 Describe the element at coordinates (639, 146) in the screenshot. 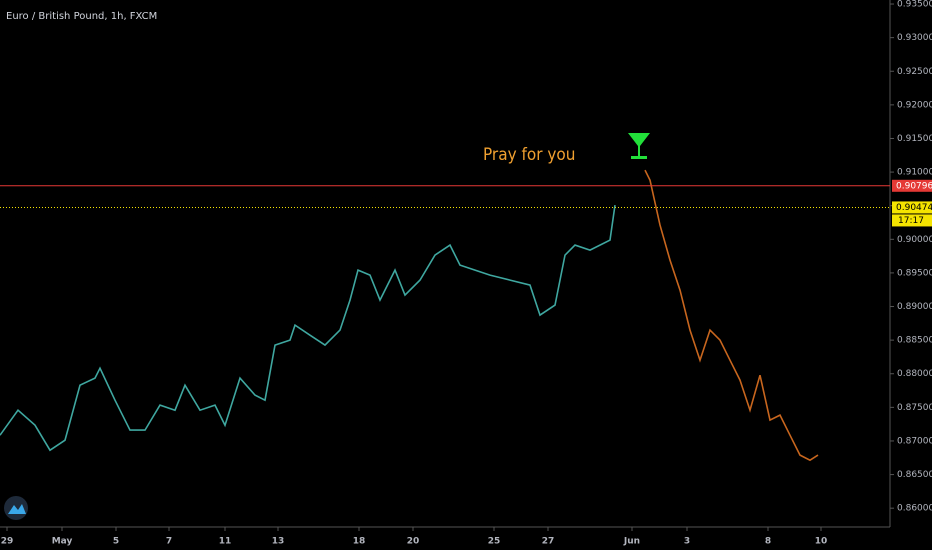

I see `cocktail-icon` at that location.